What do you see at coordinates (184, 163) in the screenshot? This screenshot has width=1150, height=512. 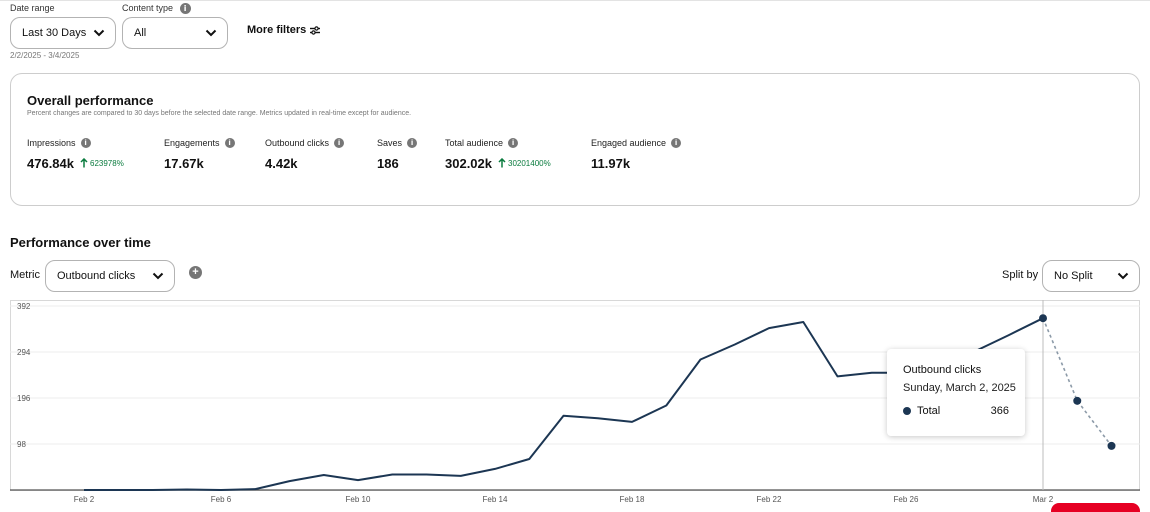 I see `metric-value: 17.67k` at bounding box center [184, 163].